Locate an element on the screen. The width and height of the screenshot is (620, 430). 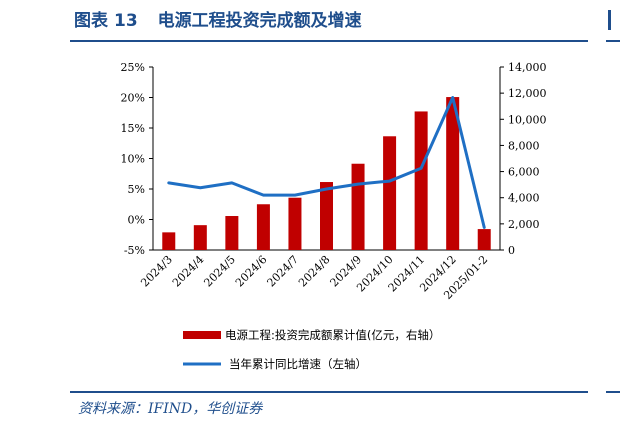
bar-2024/6 is located at coordinates (263, 227).